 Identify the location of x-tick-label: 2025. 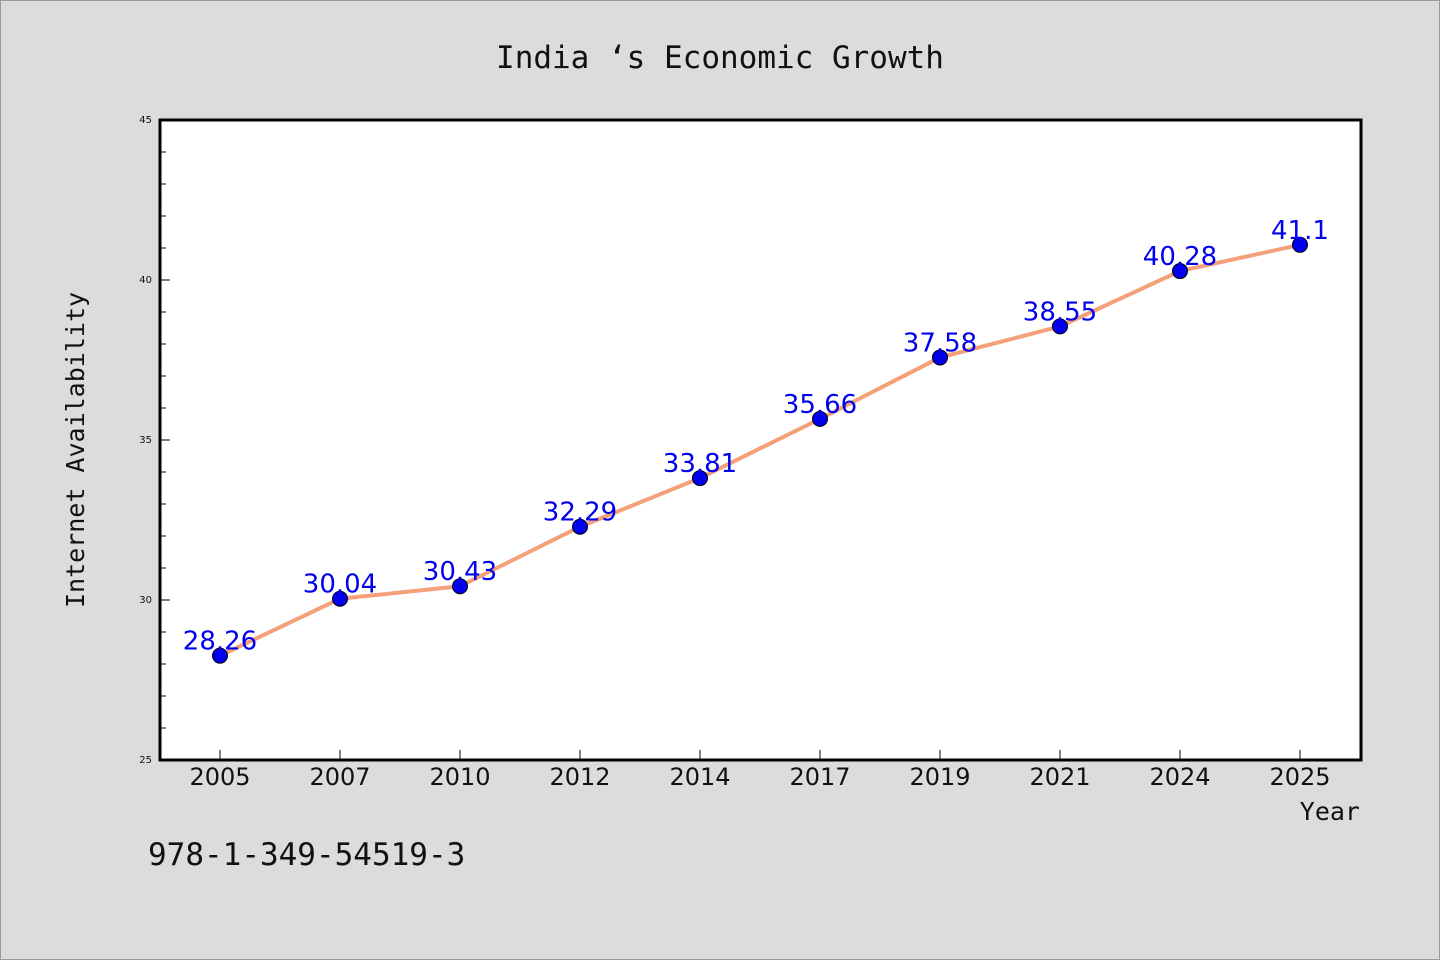
(1299, 777).